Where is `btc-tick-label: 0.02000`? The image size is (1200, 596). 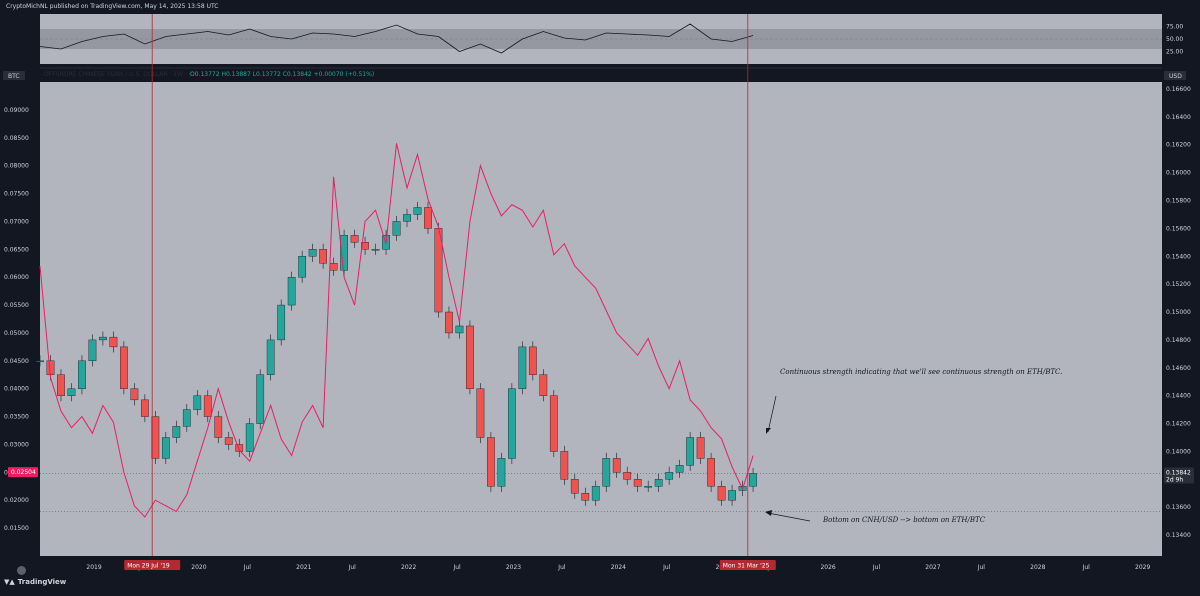
btc-tick-label: 0.02000 is located at coordinates (16, 500).